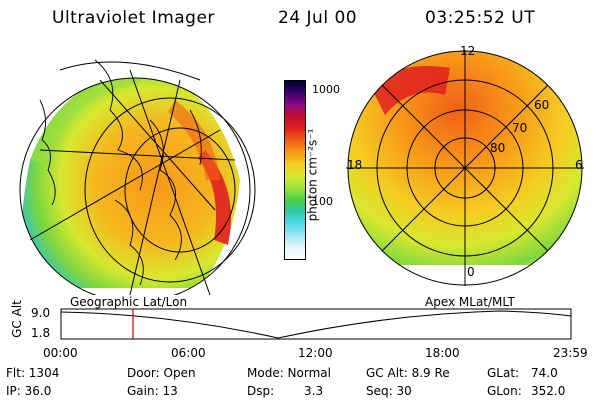 This screenshot has width=600, height=400. Describe the element at coordinates (389, 391) in the screenshot. I see `info-sequence: Seq: 30` at that location.